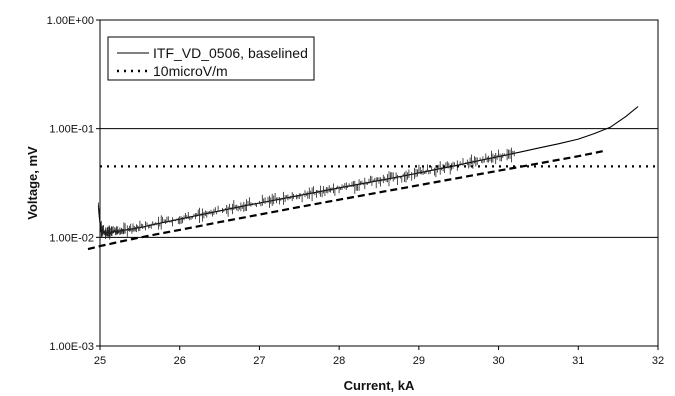 The width and height of the screenshot is (675, 396). What do you see at coordinates (71, 347) in the screenshot?
I see `y-tick-label: 1.00E-03` at bounding box center [71, 347].